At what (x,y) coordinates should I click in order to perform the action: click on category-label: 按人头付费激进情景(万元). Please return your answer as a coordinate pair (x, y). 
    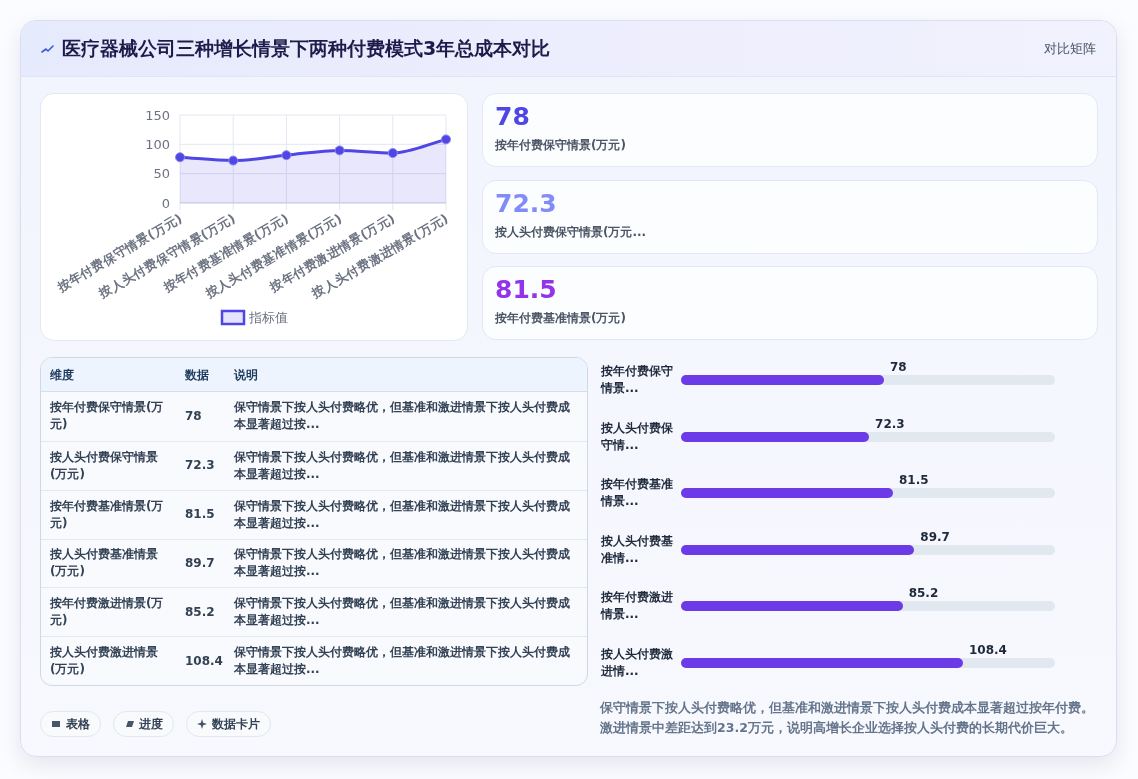
    Looking at the image, I should click on (104, 661).